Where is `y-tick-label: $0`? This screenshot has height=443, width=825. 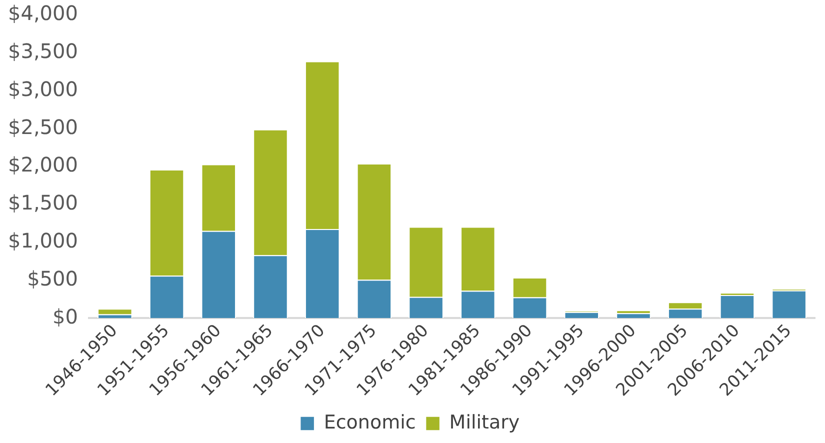 y-tick-label: $0 is located at coordinates (65, 316).